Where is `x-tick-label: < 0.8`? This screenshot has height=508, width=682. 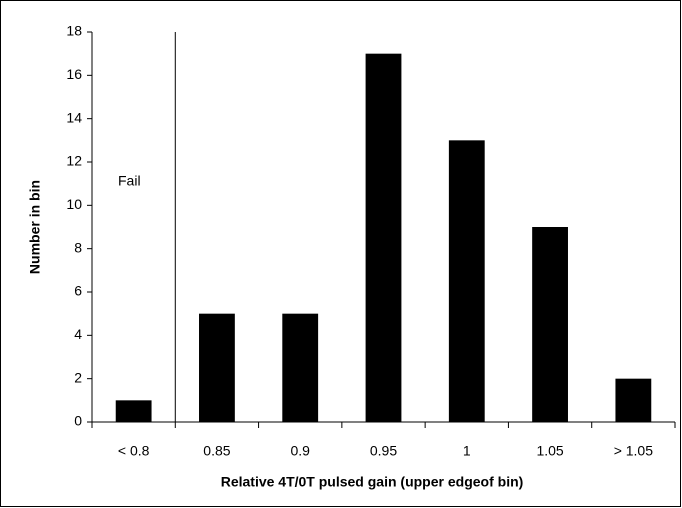 x-tick-label: < 0.8 is located at coordinates (134, 451).